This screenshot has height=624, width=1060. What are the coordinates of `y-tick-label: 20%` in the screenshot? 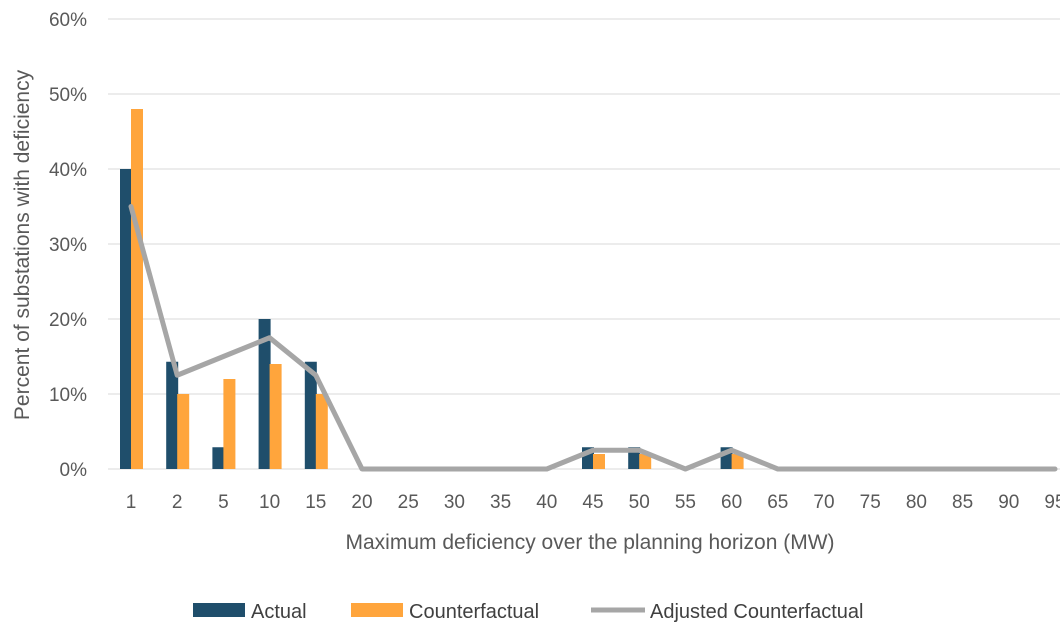 It's located at (68, 320).